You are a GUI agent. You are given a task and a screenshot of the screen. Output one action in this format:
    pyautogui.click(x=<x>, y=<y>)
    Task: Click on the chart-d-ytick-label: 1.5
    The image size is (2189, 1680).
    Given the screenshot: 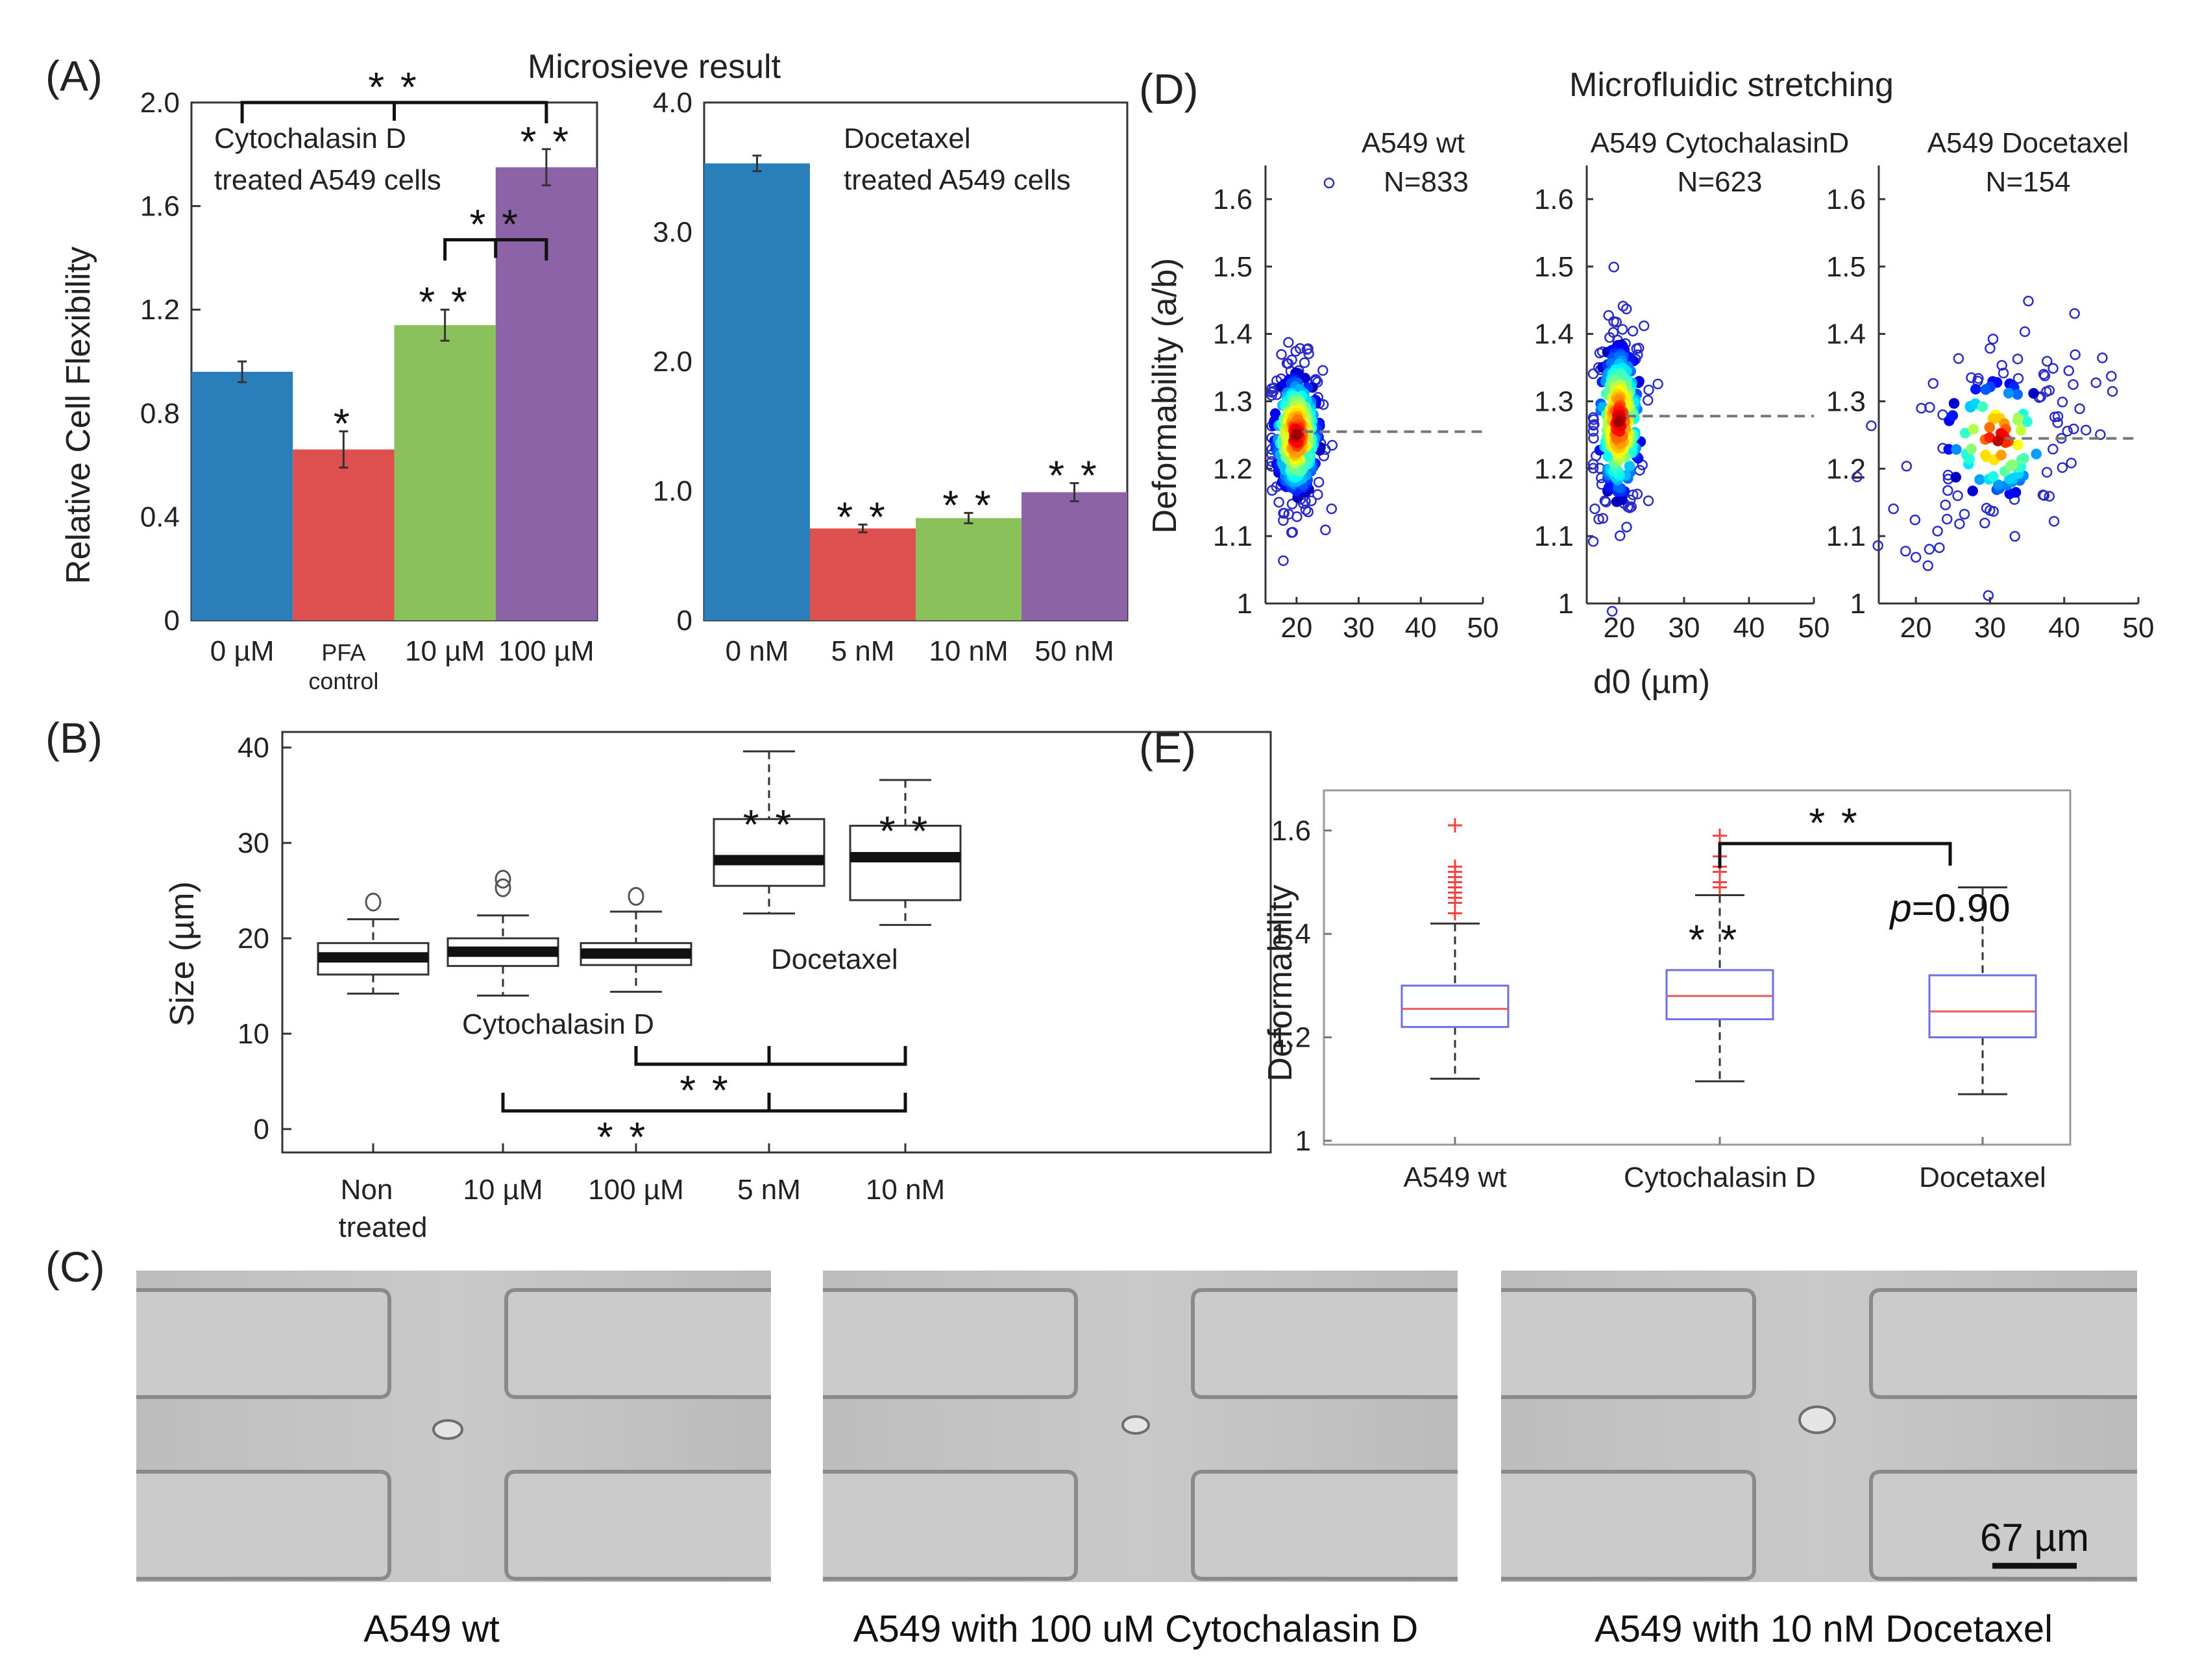 What is the action you would take?
    pyautogui.click(x=1846, y=267)
    